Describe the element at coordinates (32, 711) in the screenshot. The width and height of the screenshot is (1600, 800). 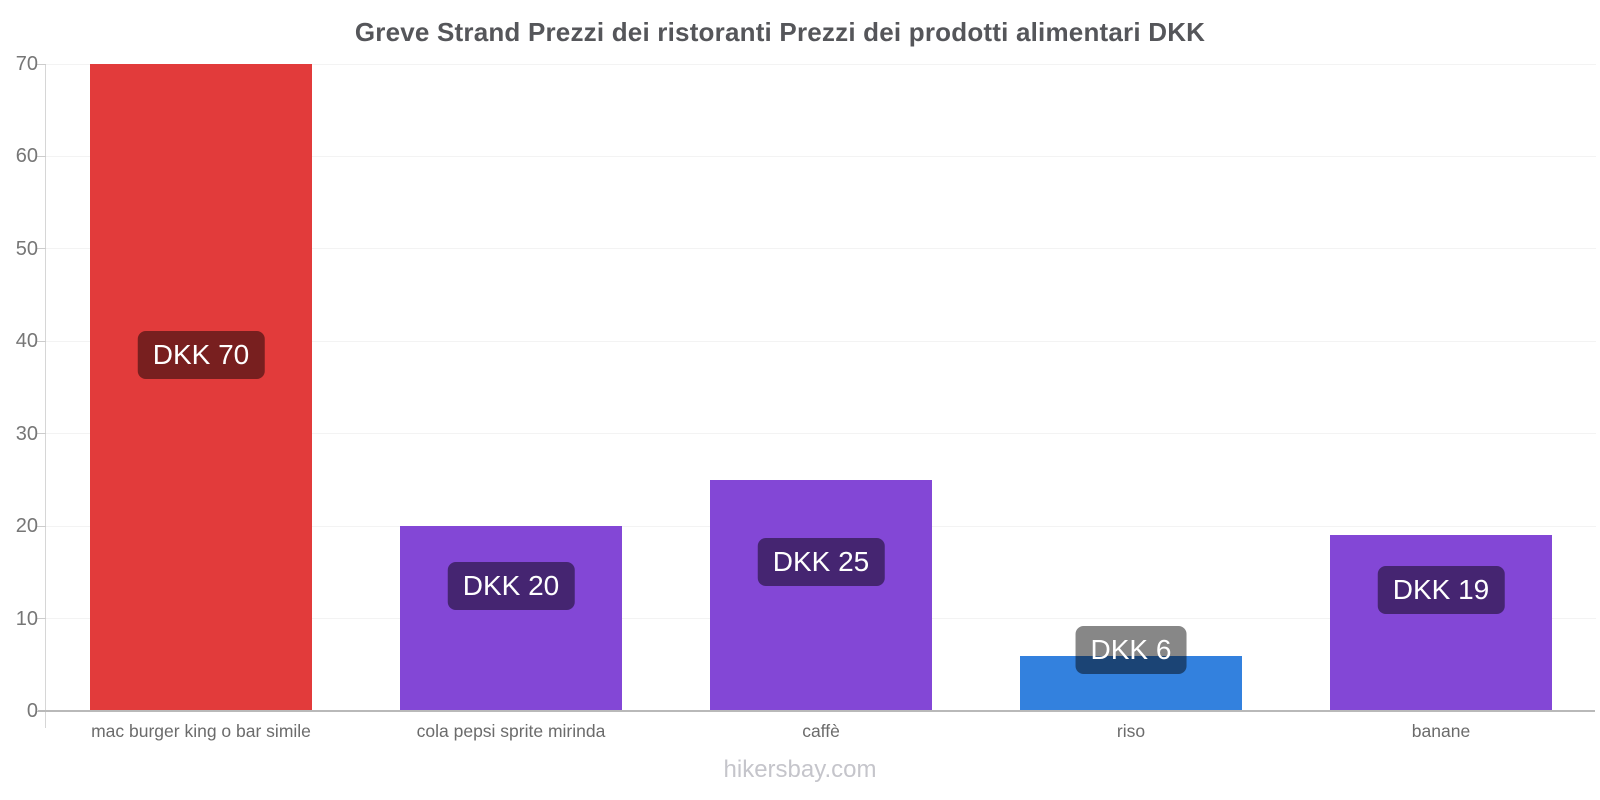
I see `y-tick-label-0: 0` at that location.